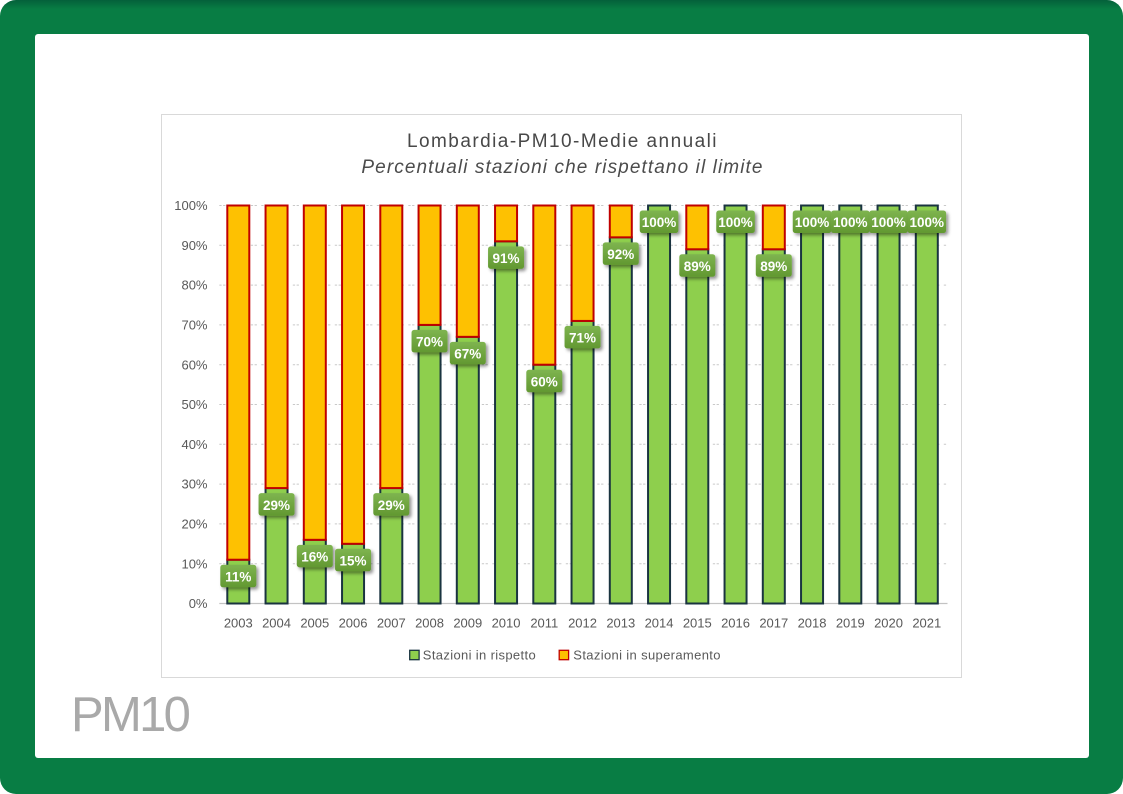 The height and width of the screenshot is (794, 1123). I want to click on svg-text: 2013, so click(620, 622).